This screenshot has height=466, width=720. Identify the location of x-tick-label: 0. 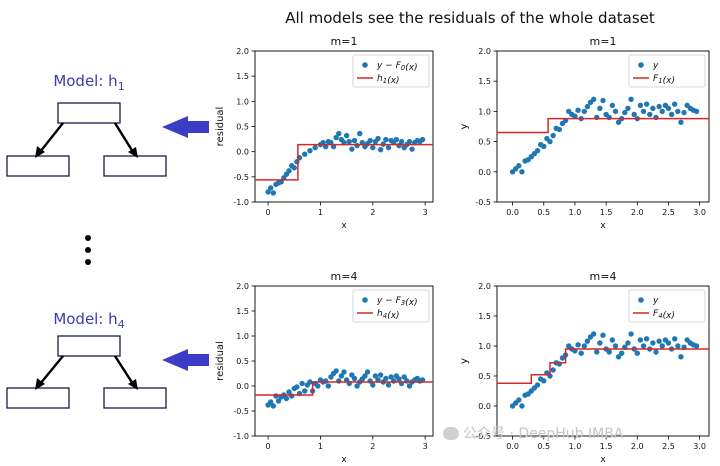
(268, 446).